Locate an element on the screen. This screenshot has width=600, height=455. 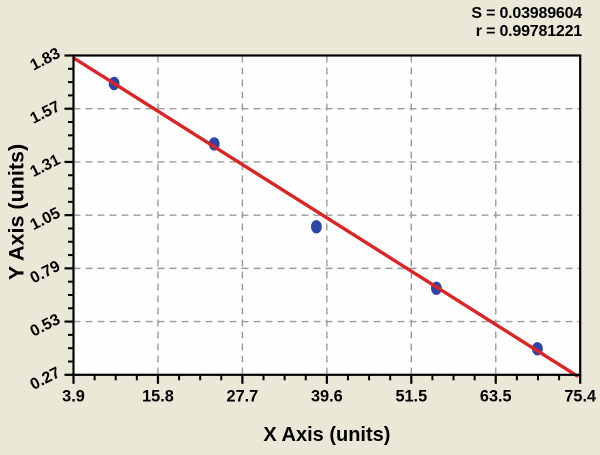
svg-text: 39.6 is located at coordinates (327, 397).